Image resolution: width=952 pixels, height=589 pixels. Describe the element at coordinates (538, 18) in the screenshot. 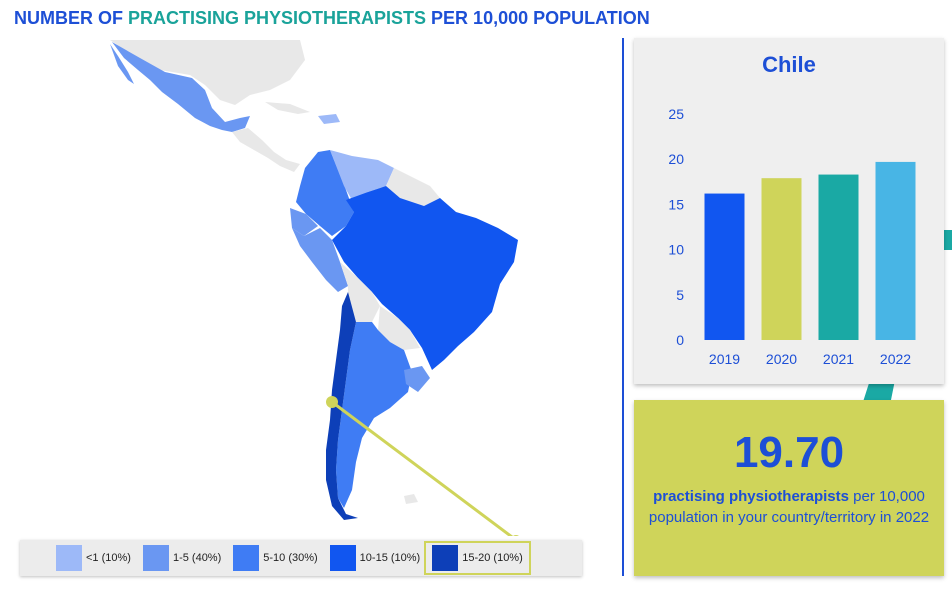

I see `title-part-3: PER 10,000 POPULATION` at that location.